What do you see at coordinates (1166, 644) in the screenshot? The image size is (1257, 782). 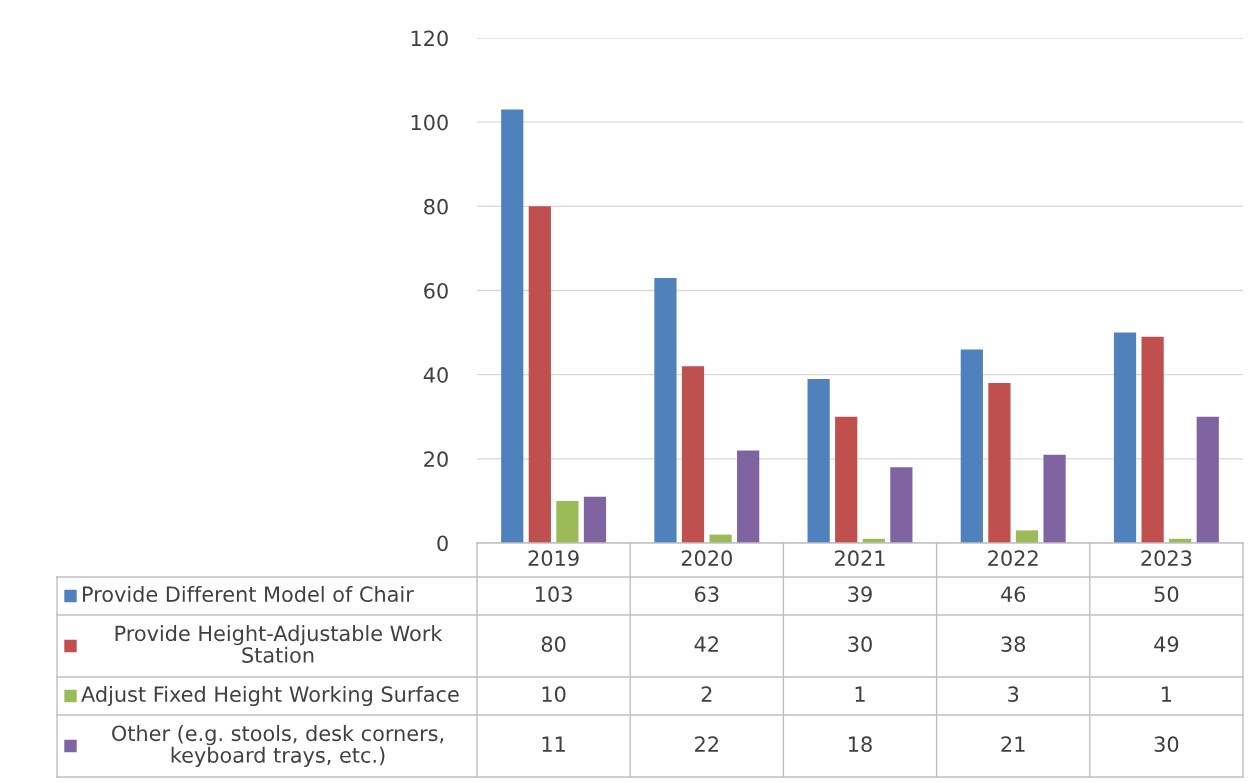 I see `data-label: 49` at bounding box center [1166, 644].